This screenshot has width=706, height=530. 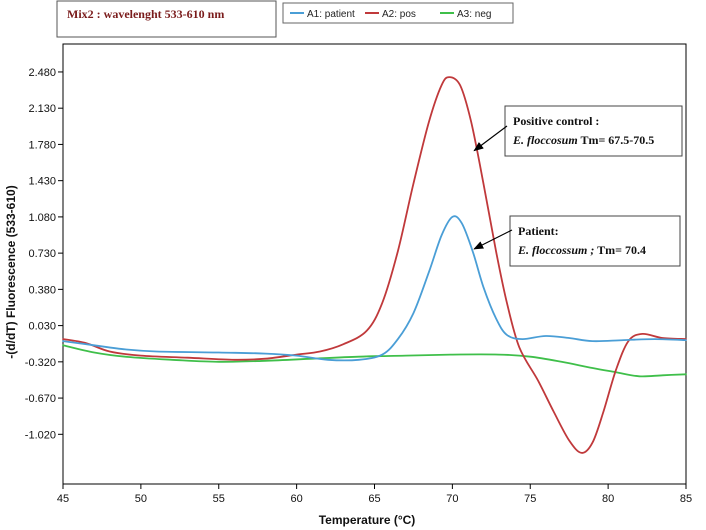 I want to click on header-title-box: Mix2 : wavelenght 533-610 nm, so click(x=166, y=19).